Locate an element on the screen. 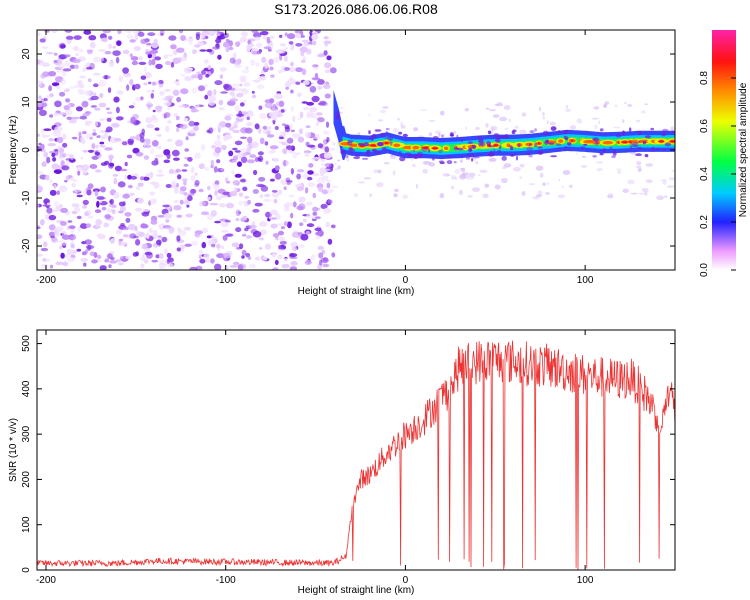 This screenshot has width=750, height=600. y-tick-label: 400 is located at coordinates (26, 388).